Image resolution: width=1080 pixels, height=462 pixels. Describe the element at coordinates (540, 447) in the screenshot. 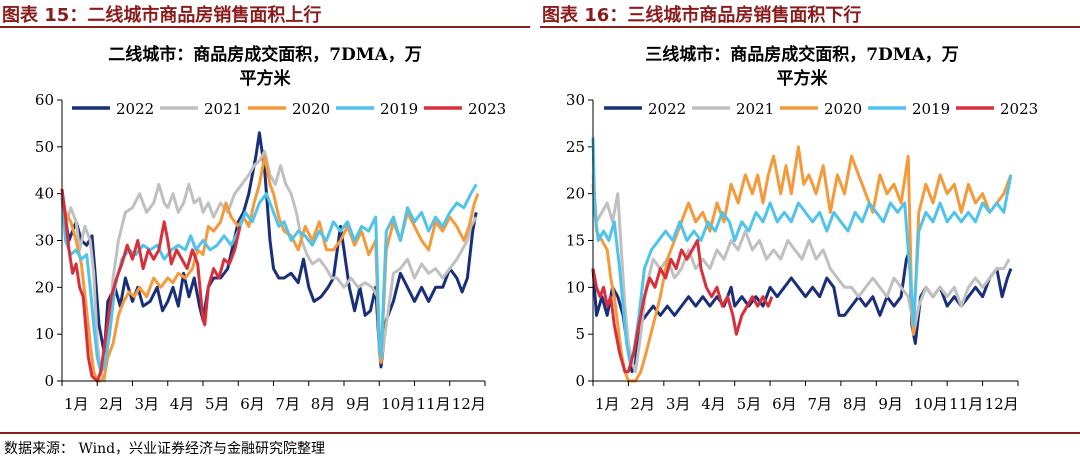

I see `footer: 数据来源： Wind，兴业证券经济与金融研究院整理` at that location.